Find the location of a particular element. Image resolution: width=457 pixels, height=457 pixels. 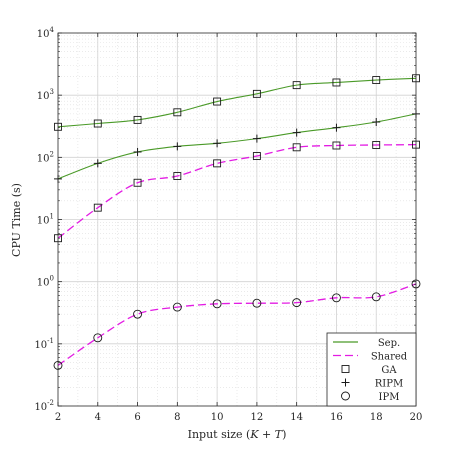

x-tick-label: 6 is located at coordinates (137, 417).